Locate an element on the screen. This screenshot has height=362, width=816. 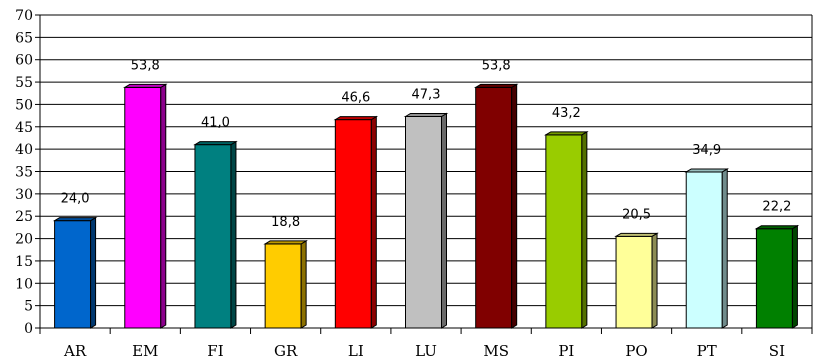
bar-lu is located at coordinates (426, 220).